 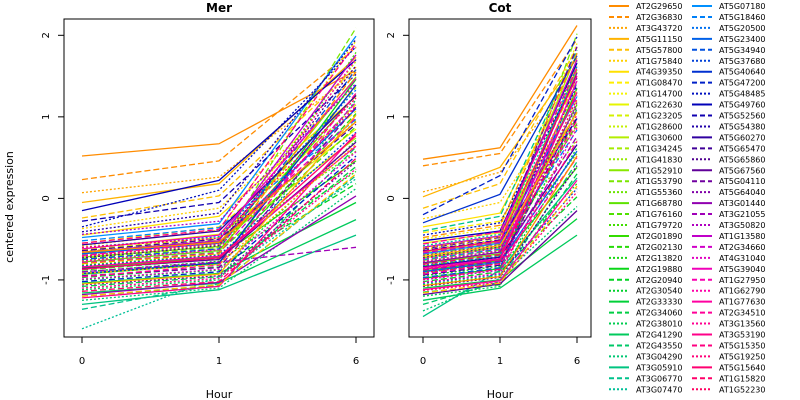 I want to click on legend-label: AT1G62790, so click(x=742, y=291).